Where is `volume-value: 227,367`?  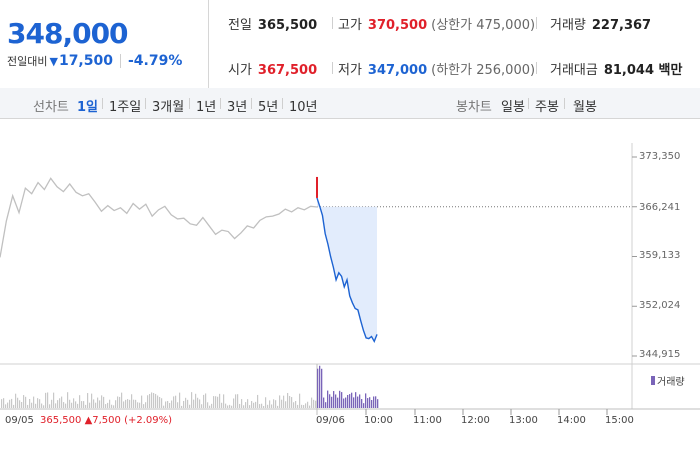 volume-value: 227,367 is located at coordinates (621, 25).